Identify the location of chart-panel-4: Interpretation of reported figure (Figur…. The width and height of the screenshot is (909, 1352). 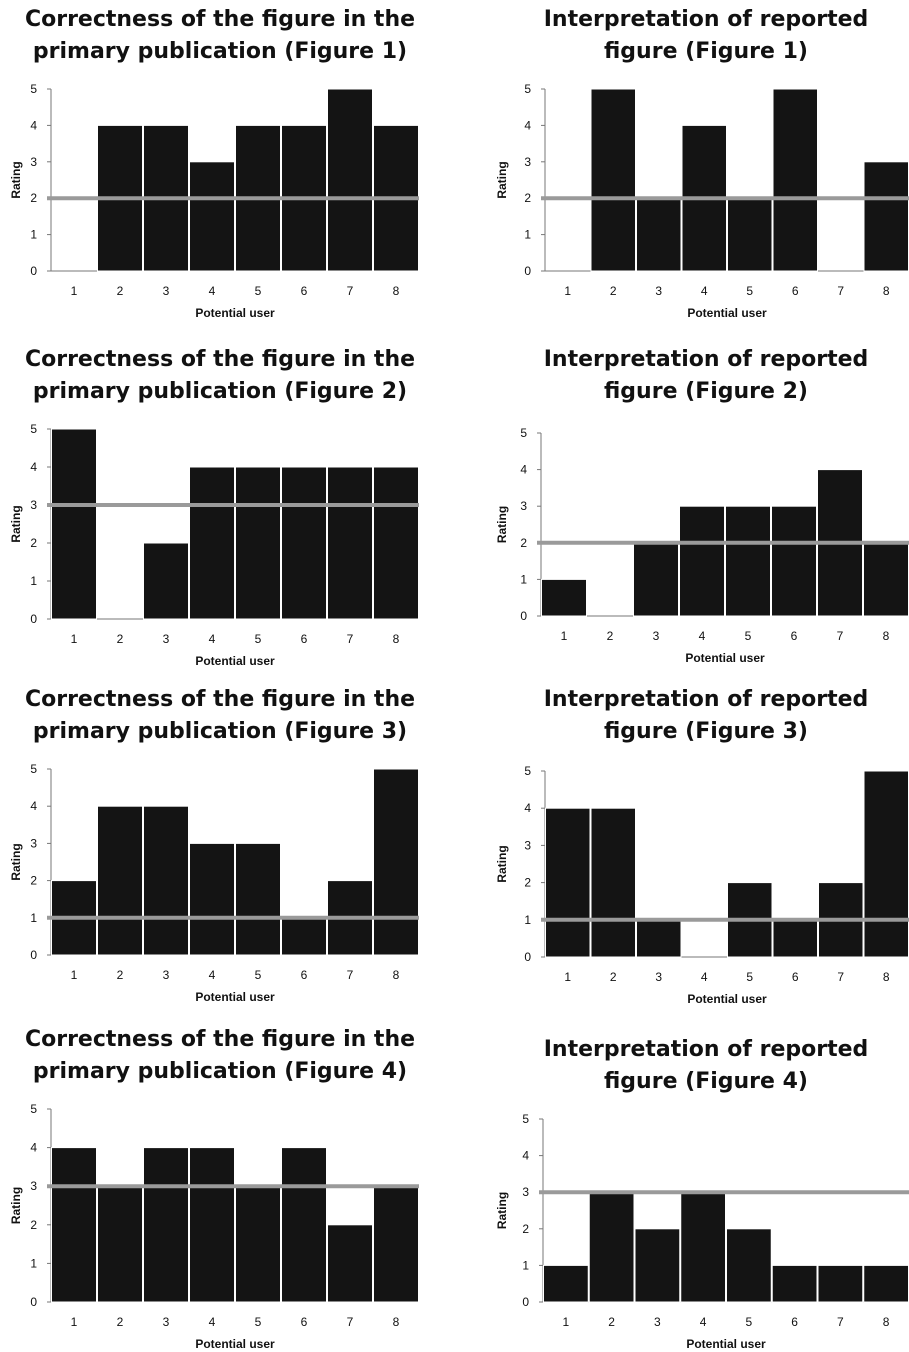
(697, 505).